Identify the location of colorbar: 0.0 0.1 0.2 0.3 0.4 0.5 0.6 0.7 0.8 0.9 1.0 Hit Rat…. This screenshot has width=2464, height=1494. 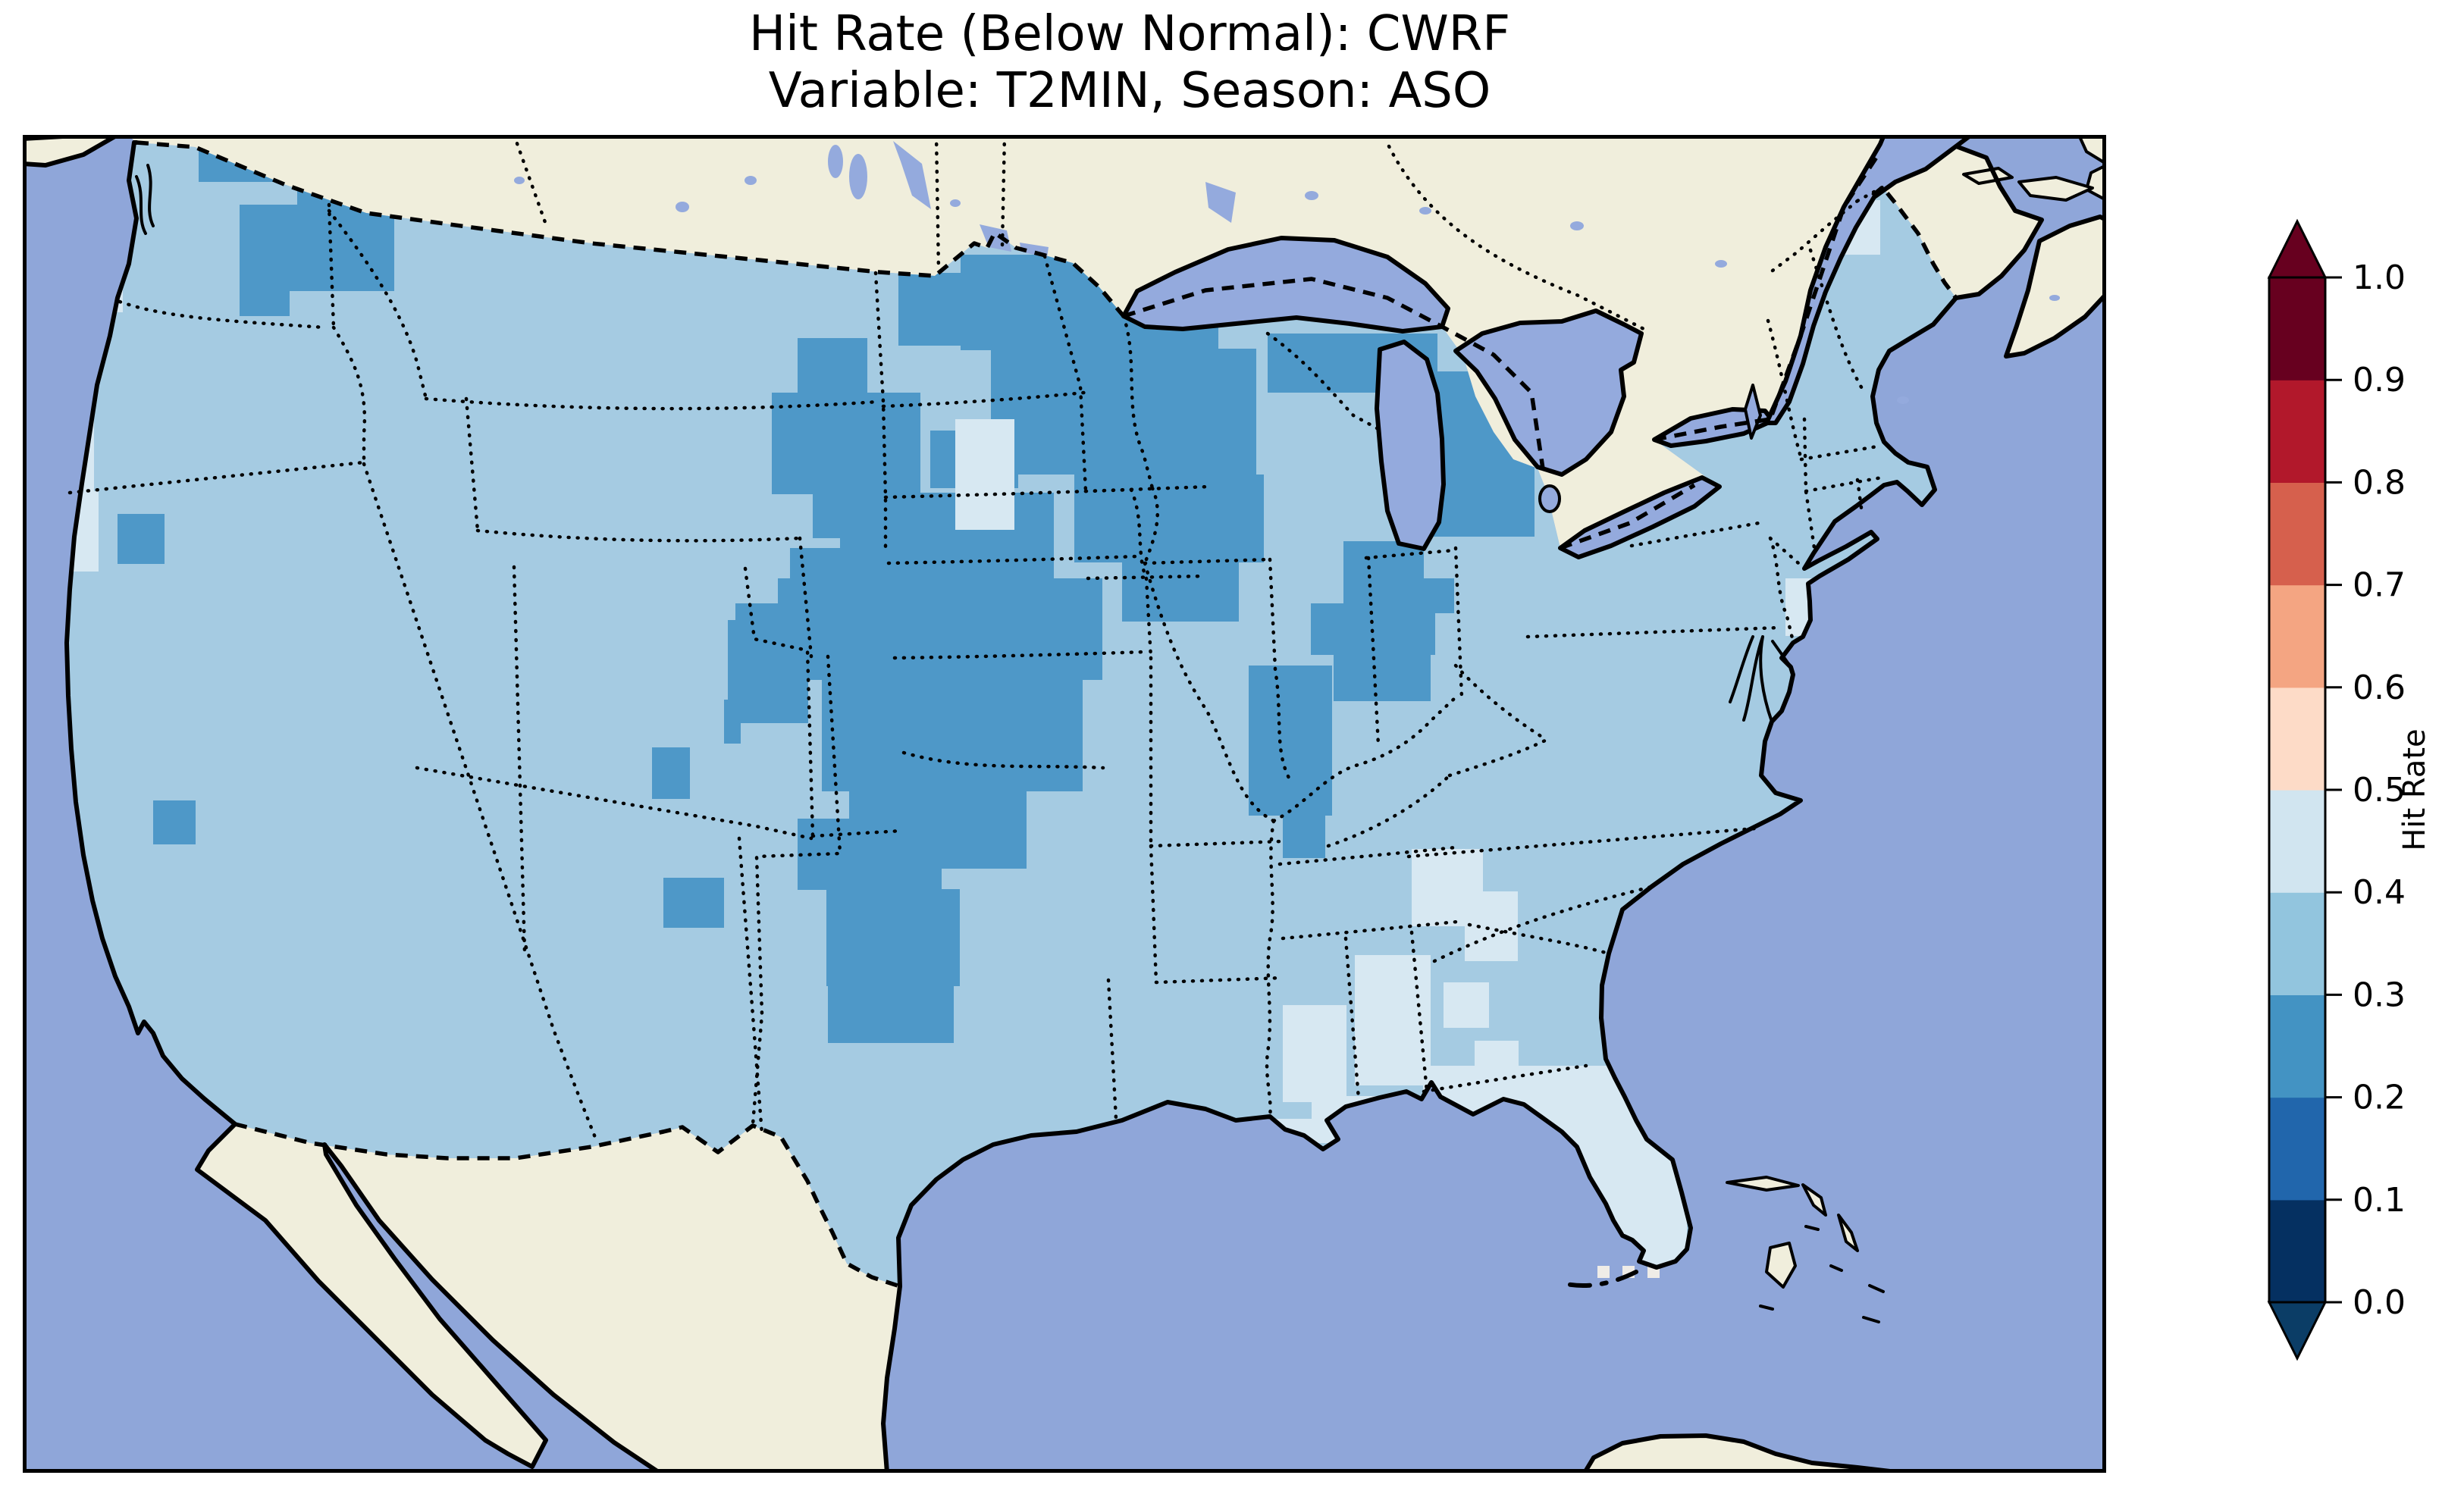
(2343, 811).